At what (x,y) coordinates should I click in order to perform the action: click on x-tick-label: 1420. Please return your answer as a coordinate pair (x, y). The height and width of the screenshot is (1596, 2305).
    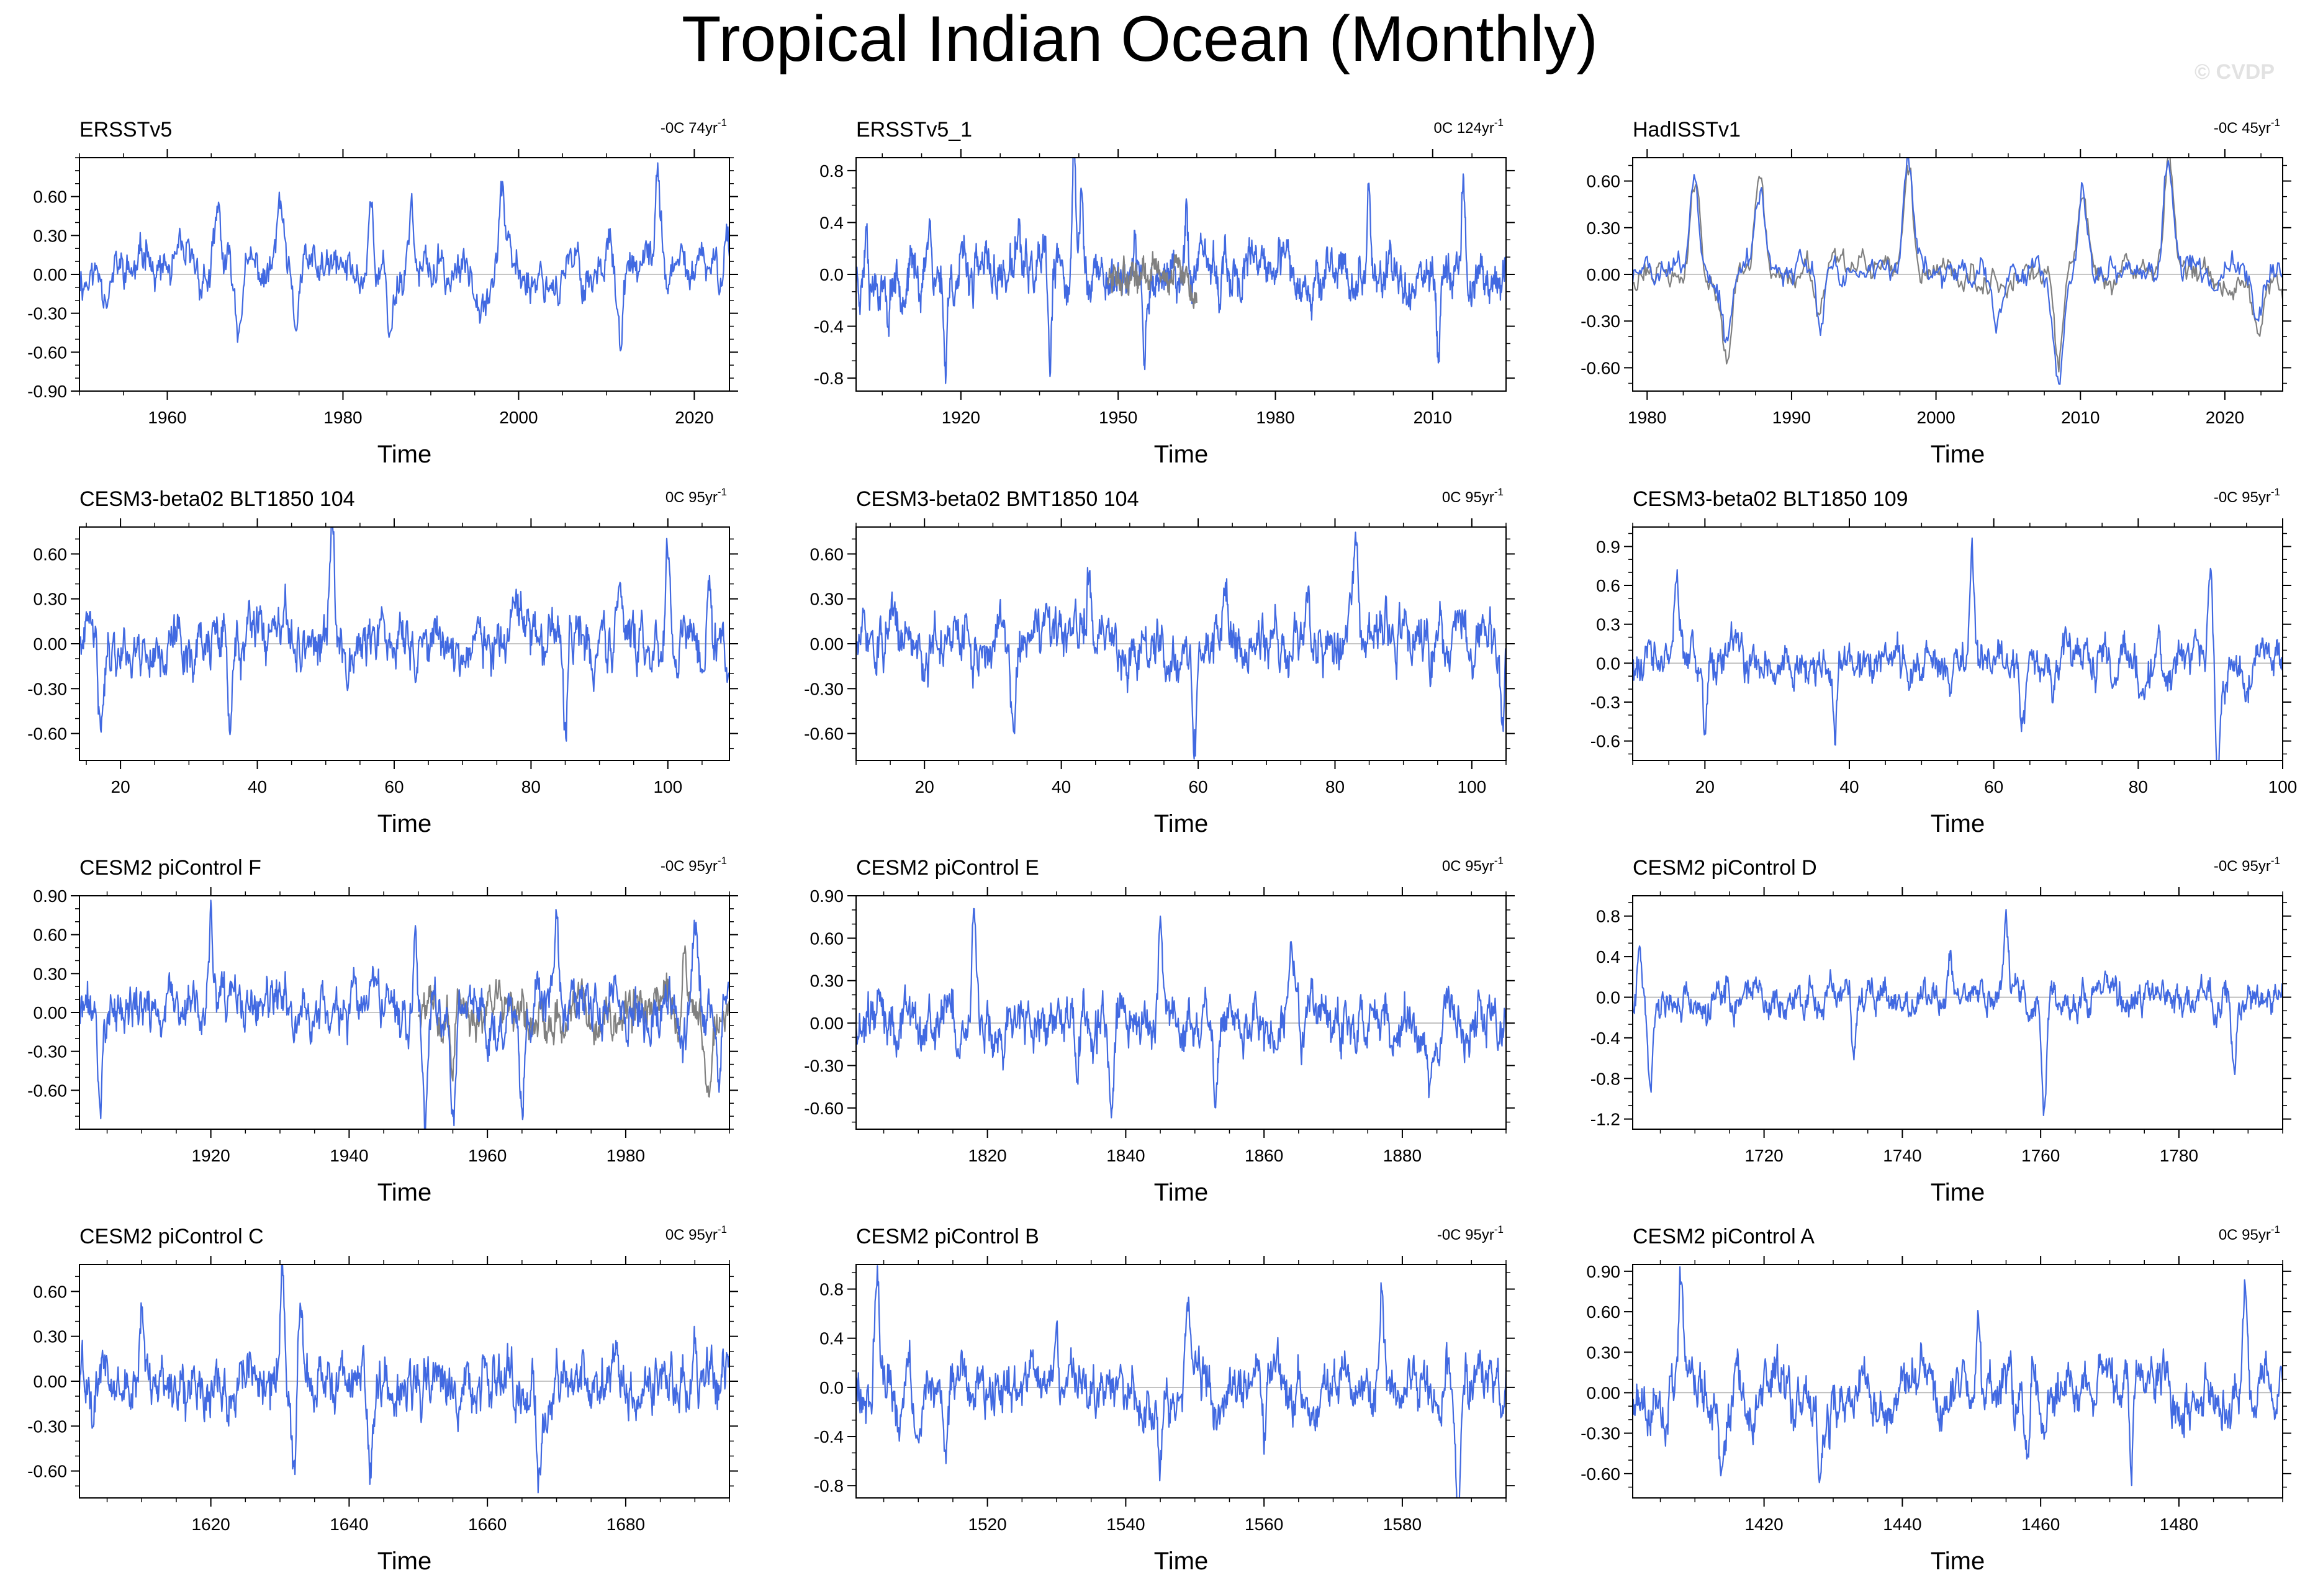
    Looking at the image, I should click on (1763, 1524).